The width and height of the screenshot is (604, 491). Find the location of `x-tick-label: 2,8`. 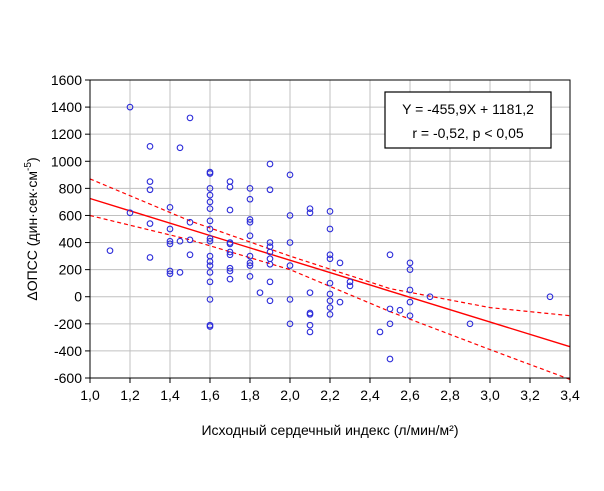

x-tick-label: 2,8 is located at coordinates (450, 395).